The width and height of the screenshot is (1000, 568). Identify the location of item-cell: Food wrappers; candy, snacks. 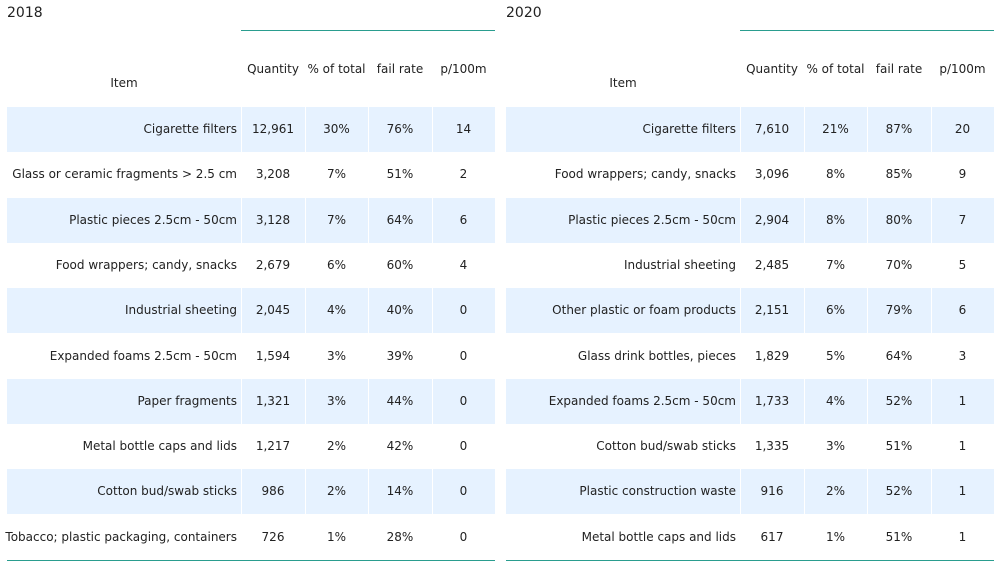
(645, 174).